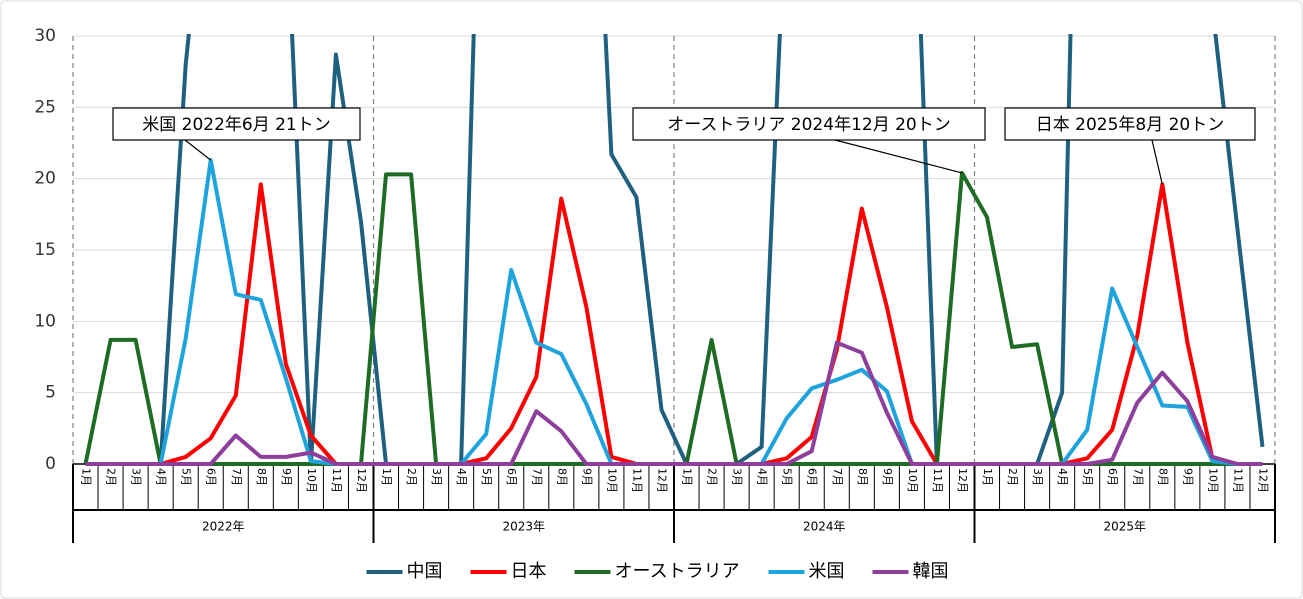  I want to click on legend-label: 米国, so click(827, 571).